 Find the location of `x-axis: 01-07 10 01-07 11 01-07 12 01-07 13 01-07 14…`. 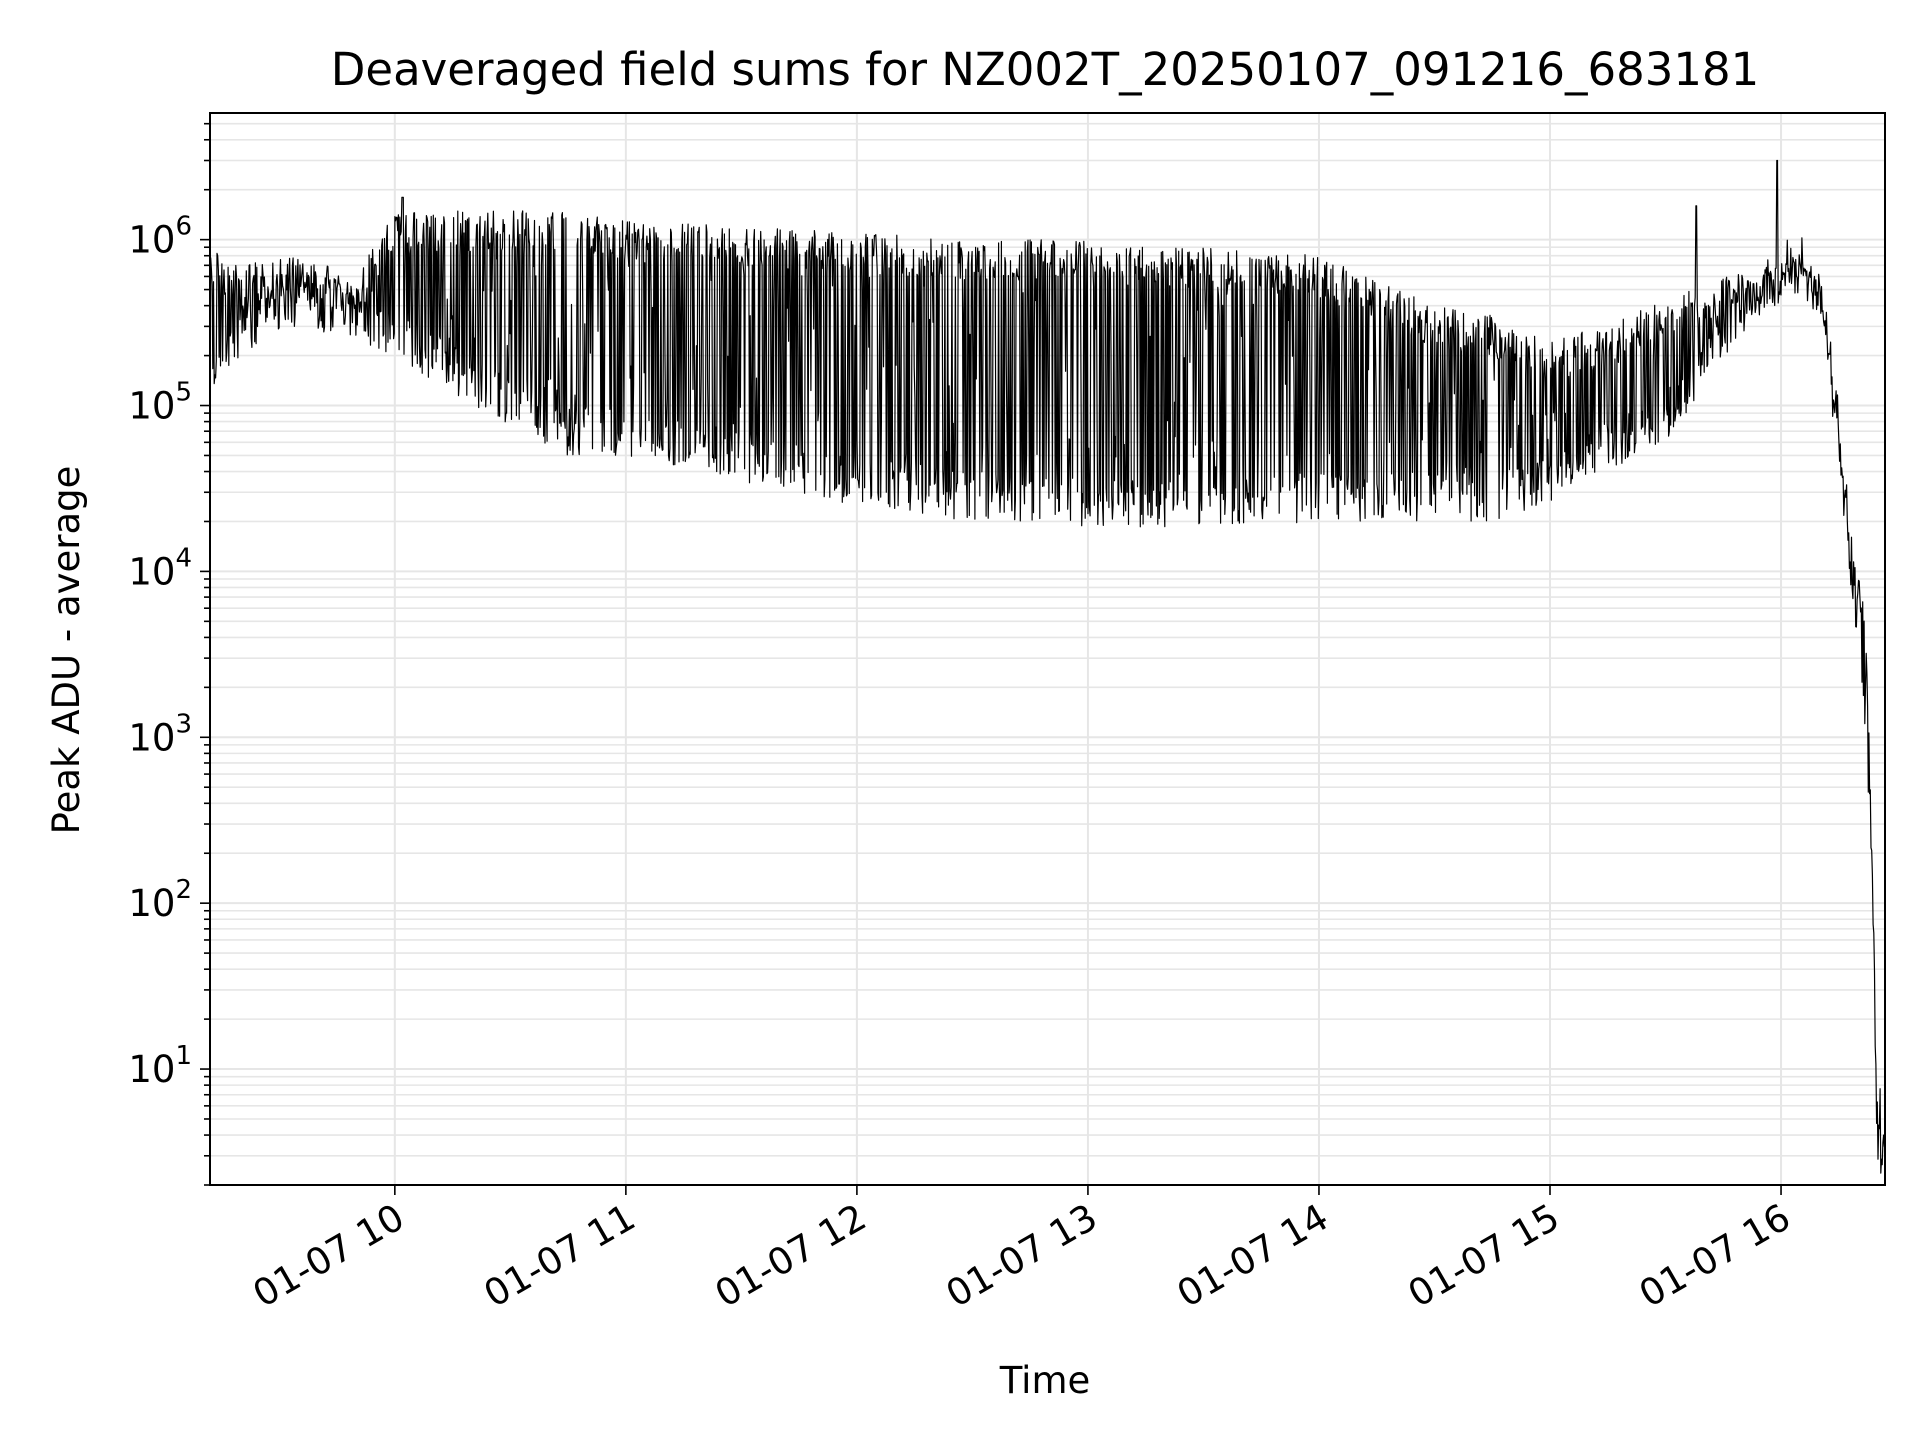

x-axis: 01-07 10 01-07 11 01-07 12 01-07 13 01-07 14… is located at coordinates (1022, 1250).